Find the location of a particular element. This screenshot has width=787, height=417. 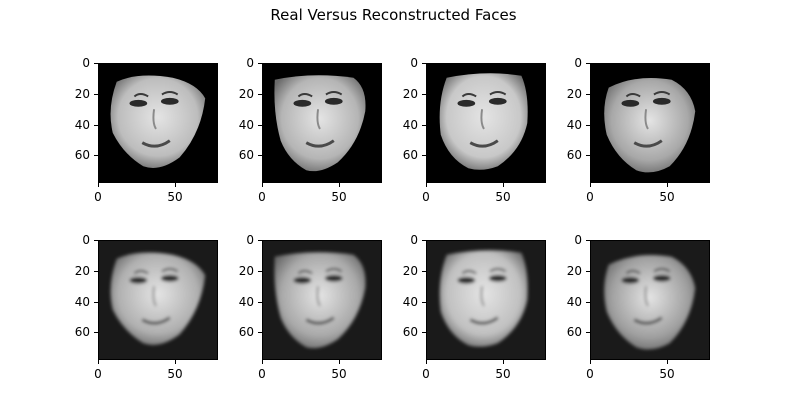

figure-title: Real Versus Reconstructed Faces is located at coordinates (393, 15).